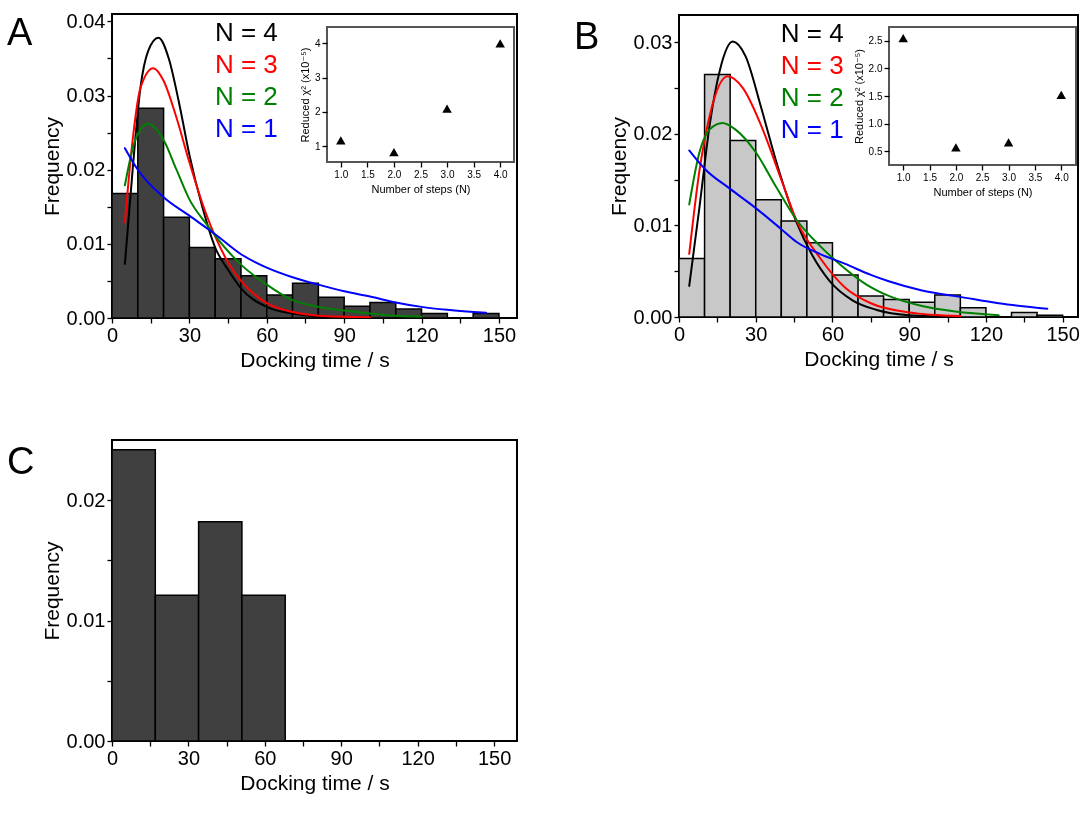  What do you see at coordinates (317, 78) in the screenshot?
I see `y-tick-label: 3` at bounding box center [317, 78].